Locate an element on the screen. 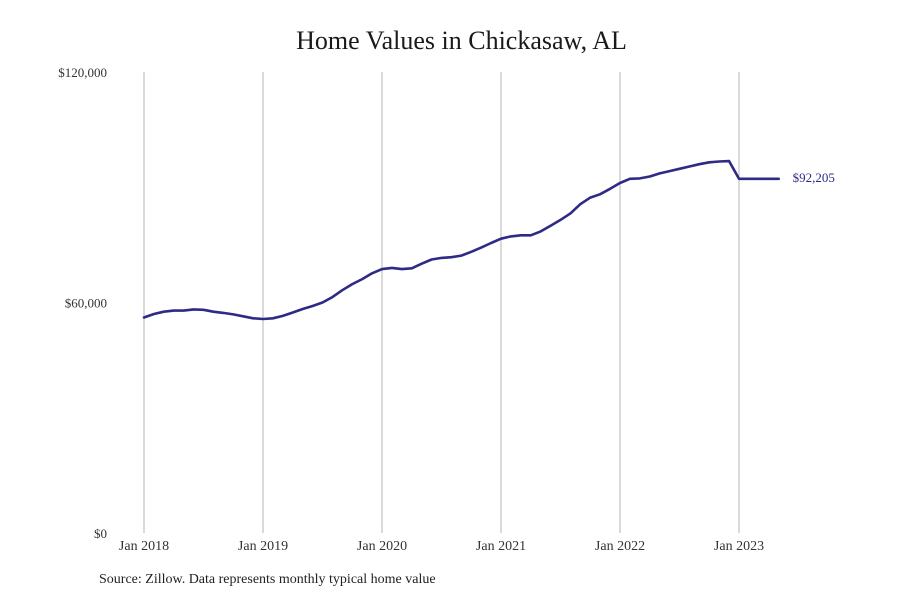 This screenshot has height=600, width=900. y-tick-label: $60,000 is located at coordinates (86, 303).